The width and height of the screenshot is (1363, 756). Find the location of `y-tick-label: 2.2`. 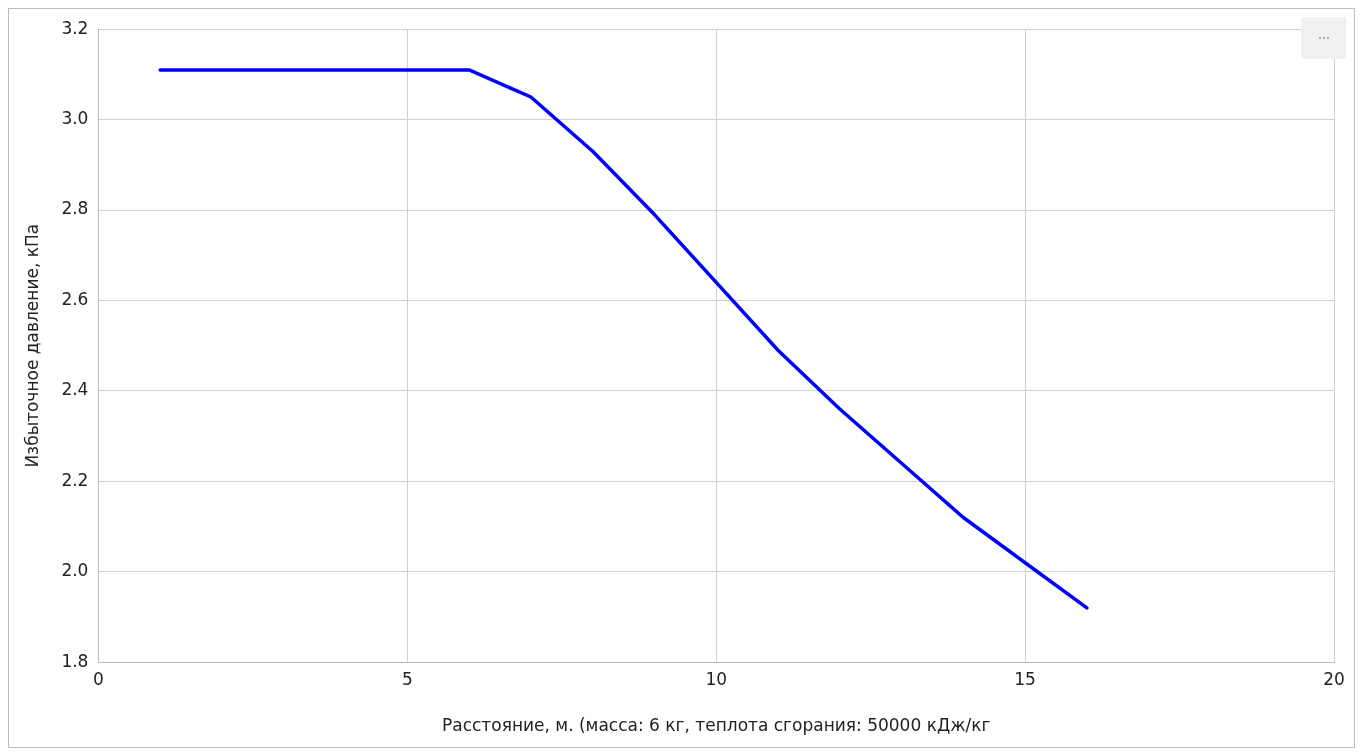

y-tick-label: 2.2 is located at coordinates (75, 479).